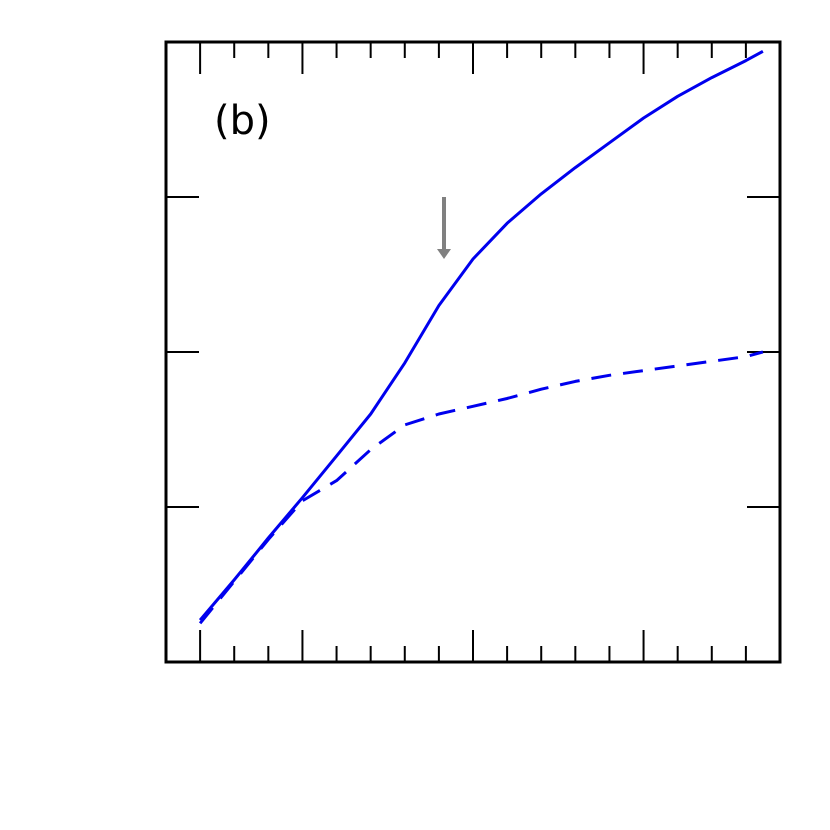 The image size is (830, 830). Describe the element at coordinates (444, 254) in the screenshot. I see `down-arrow-icon` at that location.